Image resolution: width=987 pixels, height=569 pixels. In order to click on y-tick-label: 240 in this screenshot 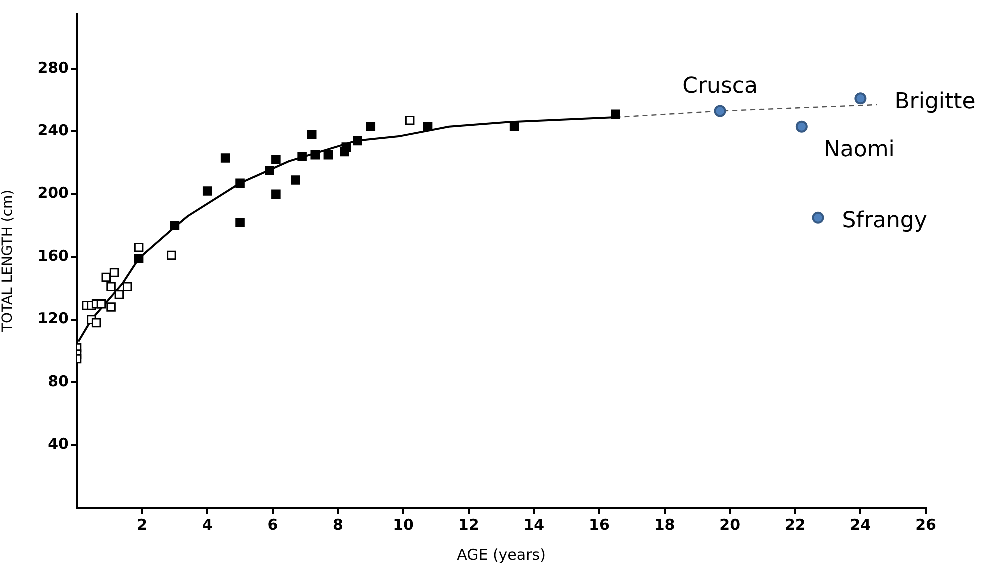, I will do `click(53, 131)`.